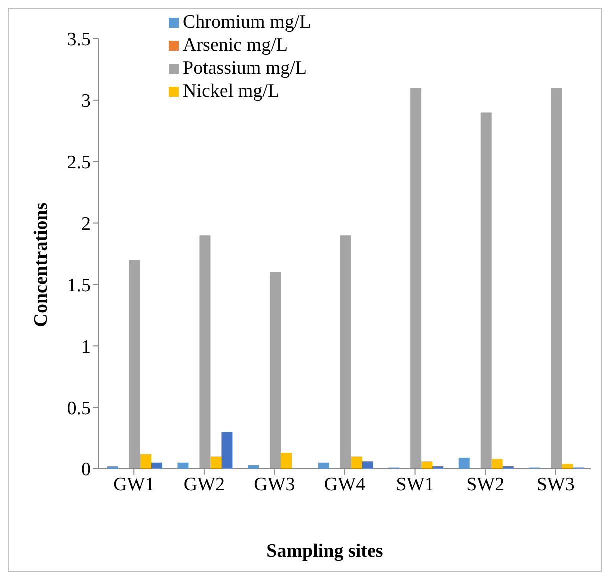 This screenshot has height=580, width=610. What do you see at coordinates (555, 485) in the screenshot?
I see `x-tick-label: SW3` at bounding box center [555, 485].